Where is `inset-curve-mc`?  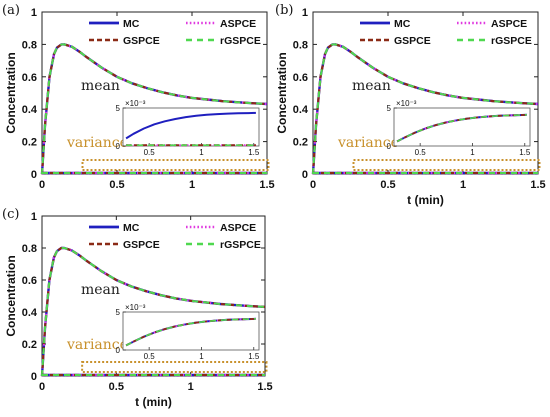 inset-curve-mc is located at coordinates (190, 125).